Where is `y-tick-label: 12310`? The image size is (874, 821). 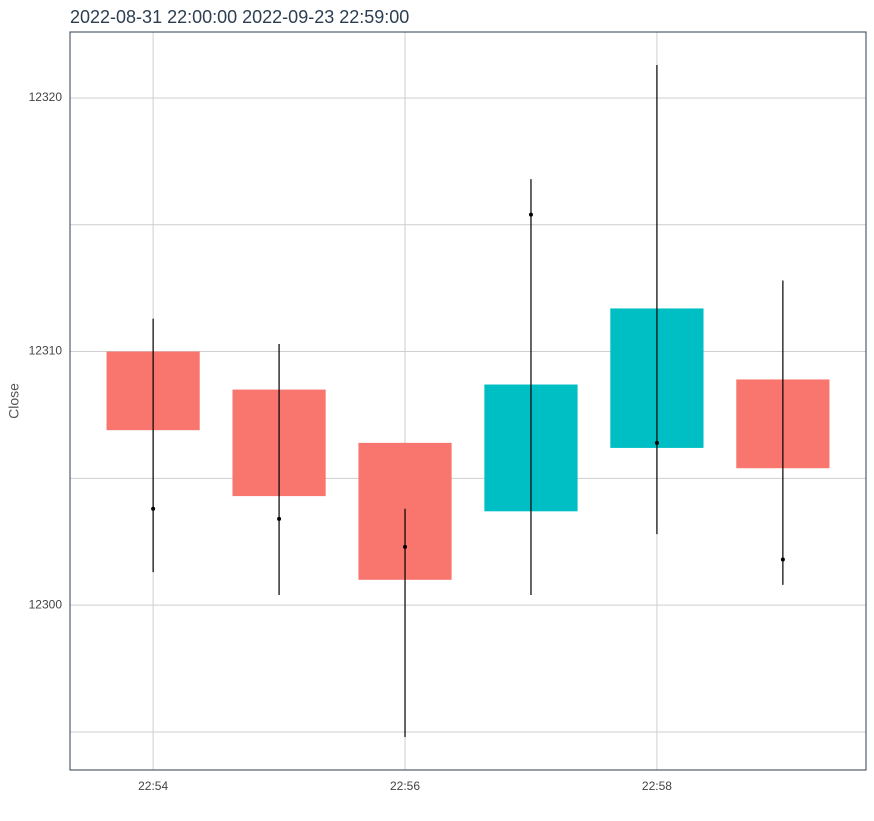
y-tick-label: 12310 is located at coordinates (46, 351).